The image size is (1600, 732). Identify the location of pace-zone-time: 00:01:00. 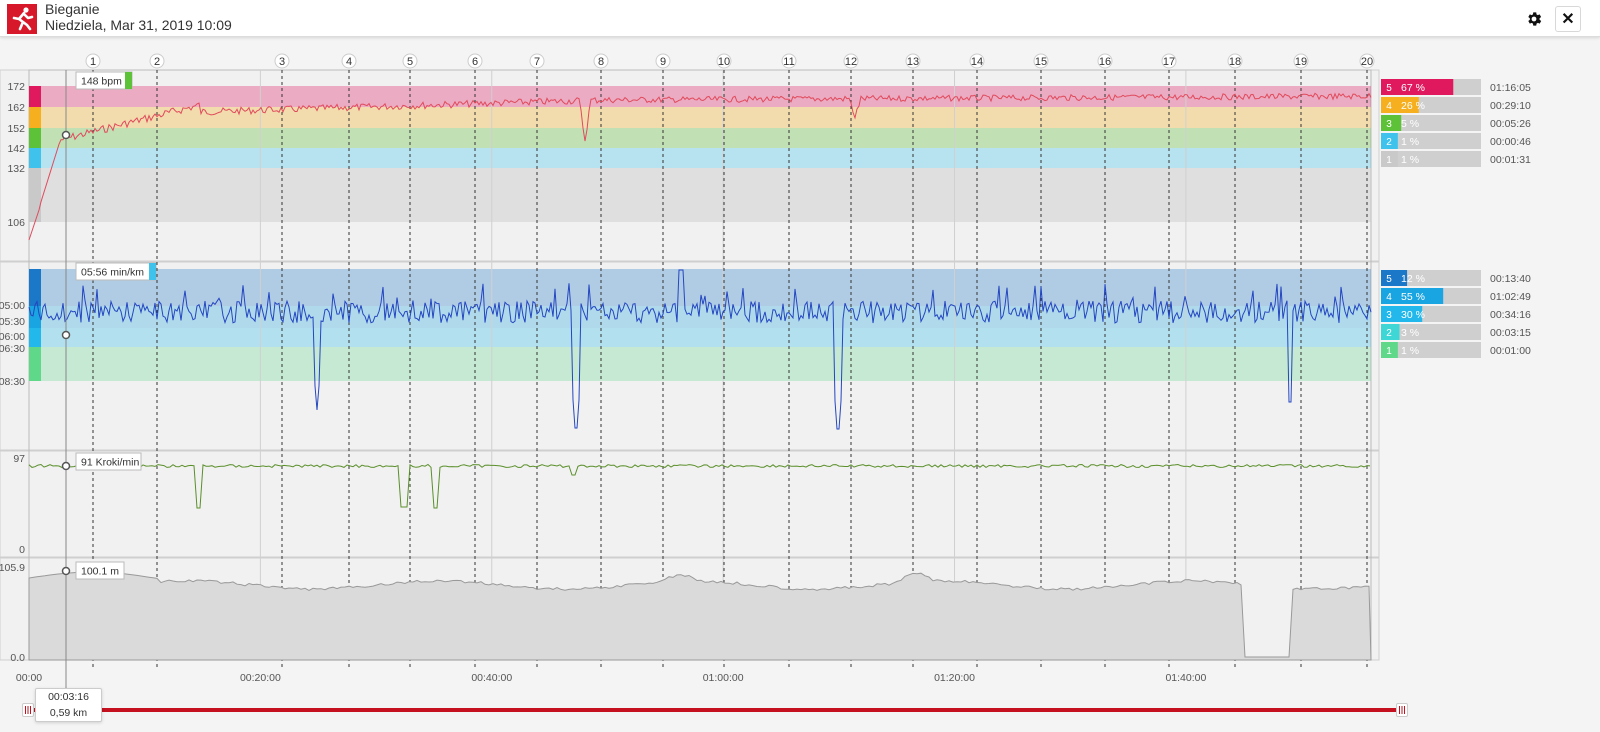
(1510, 351).